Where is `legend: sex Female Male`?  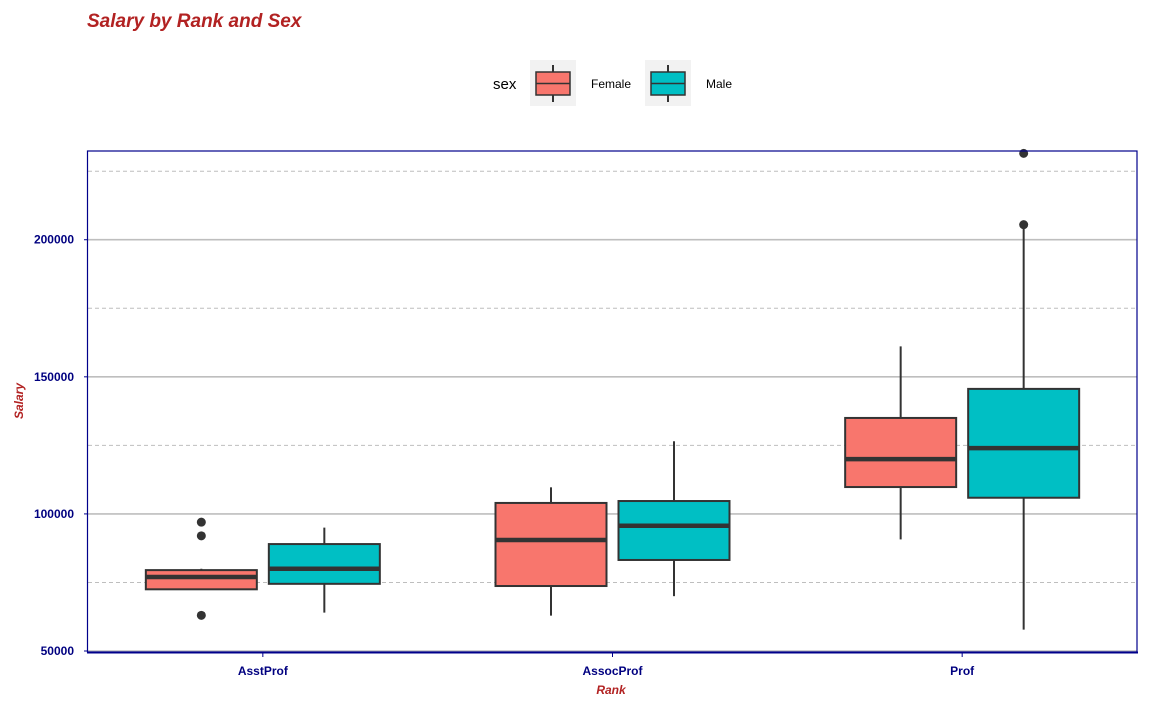 legend: sex Female Male is located at coordinates (612, 83).